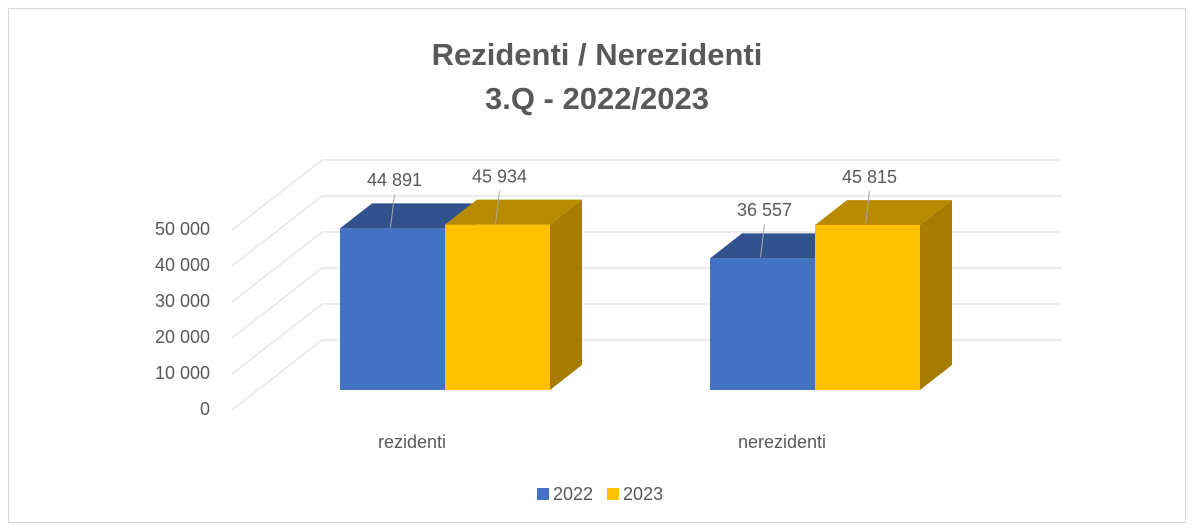 The image size is (1194, 531). What do you see at coordinates (597, 98) in the screenshot?
I see `chart-subtitle: 3.Q - 2022/2023` at bounding box center [597, 98].